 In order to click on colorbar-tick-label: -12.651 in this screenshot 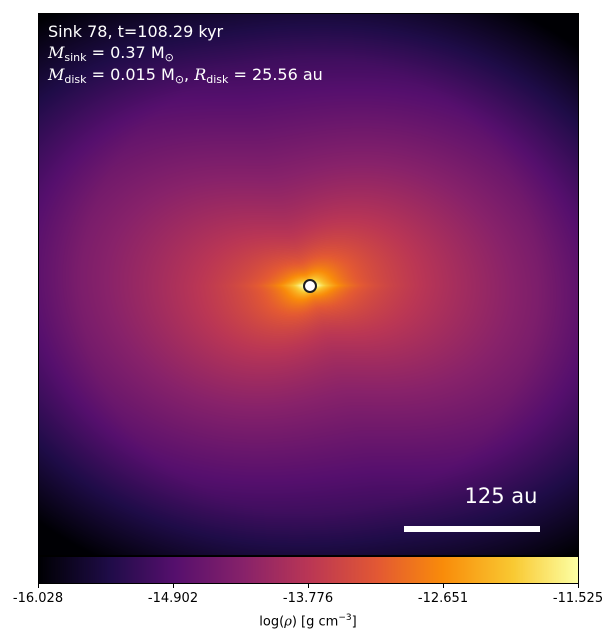, I will do `click(443, 598)`.